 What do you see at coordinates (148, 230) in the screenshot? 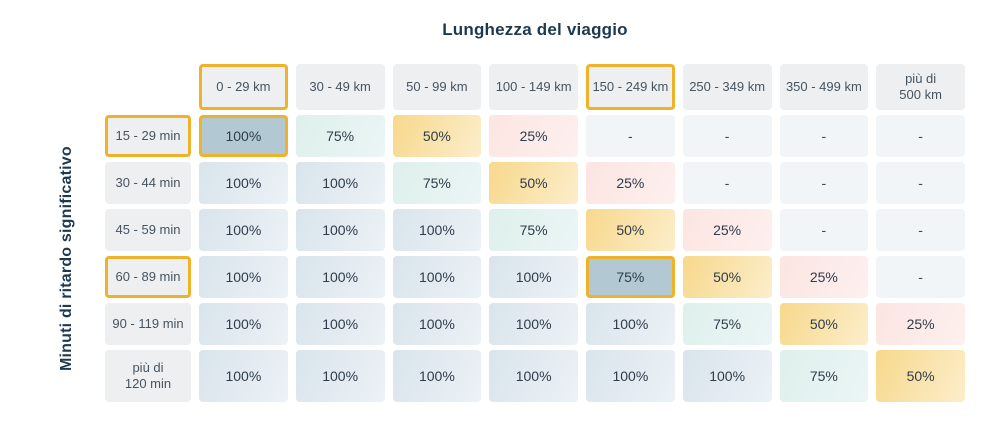
I see `row-header: 45 - 59 min` at bounding box center [148, 230].